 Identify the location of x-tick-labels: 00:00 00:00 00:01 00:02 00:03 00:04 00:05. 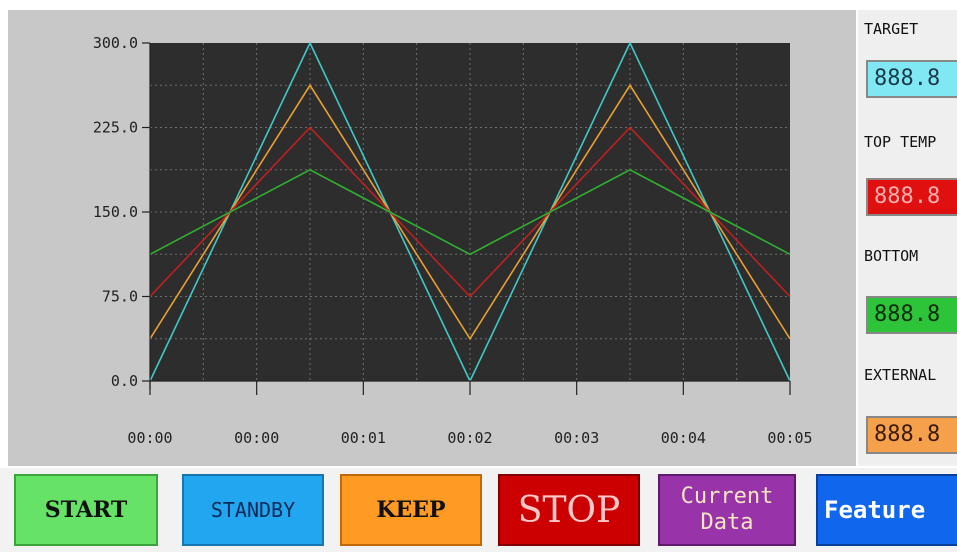
(469, 438).